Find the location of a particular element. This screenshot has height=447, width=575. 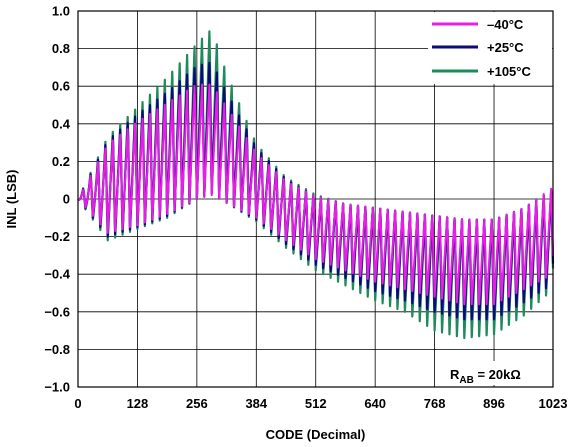

x-tick-label: 512 is located at coordinates (316, 403).